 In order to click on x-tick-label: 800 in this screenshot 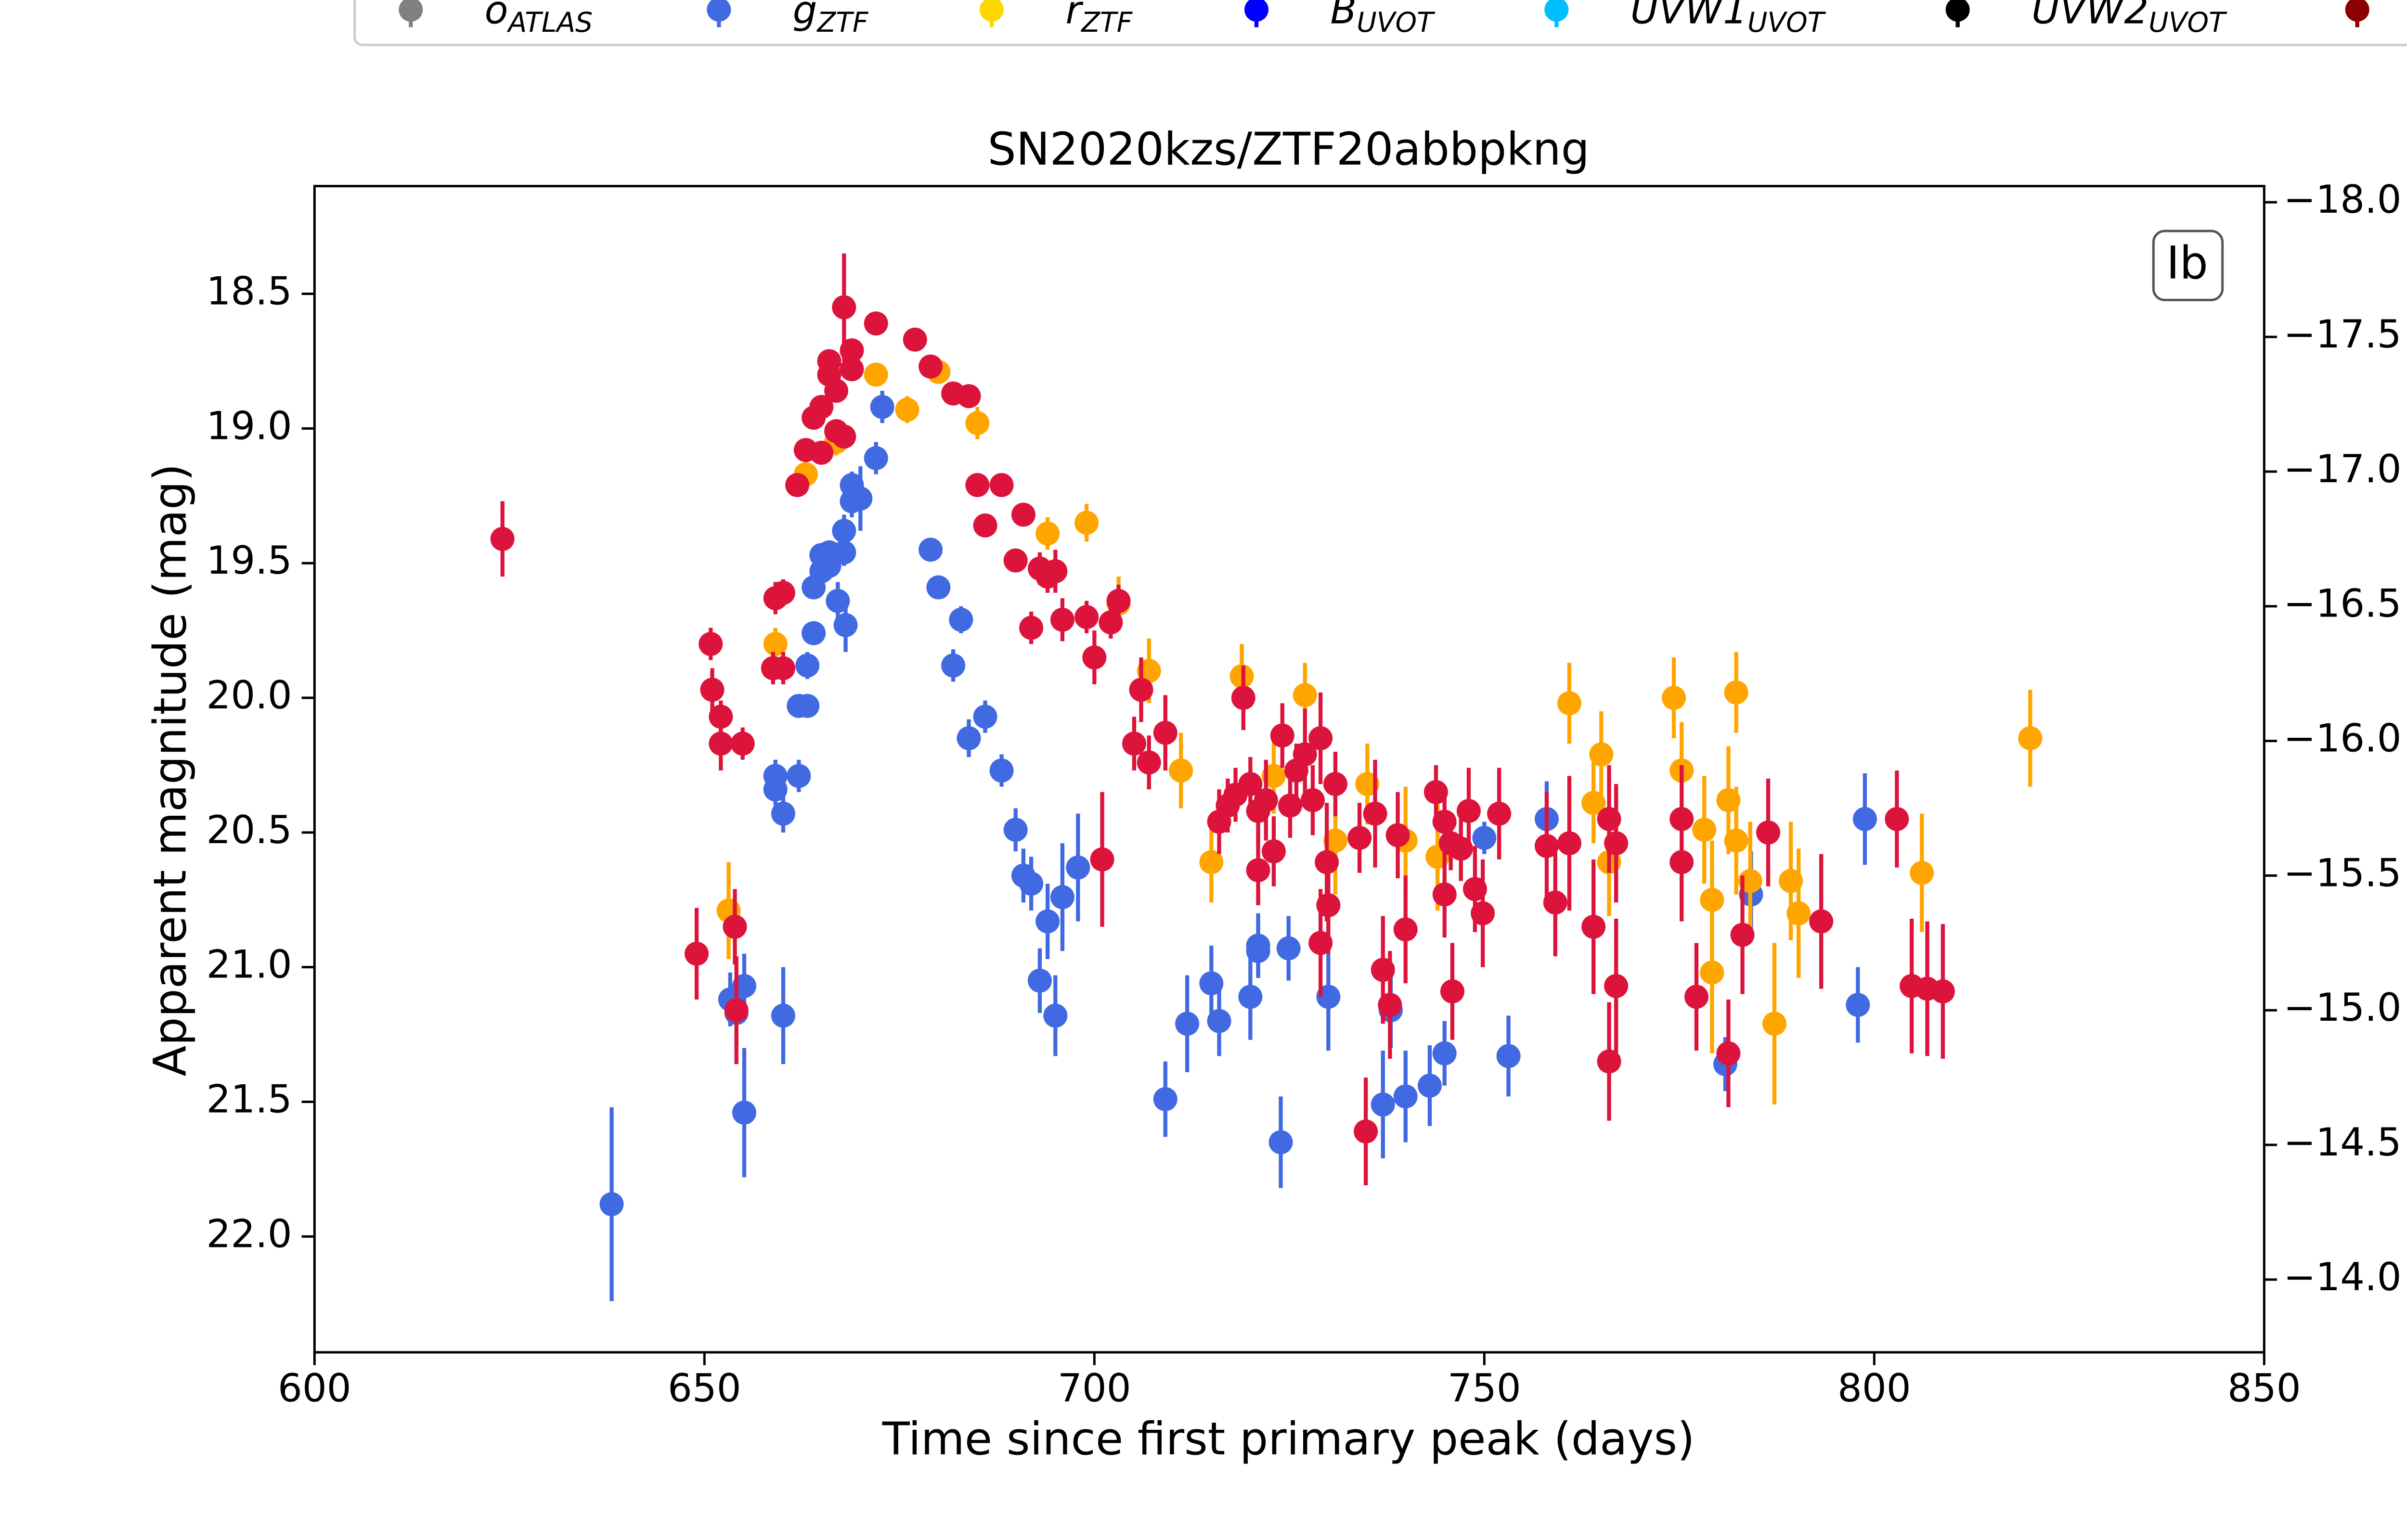, I will do `click(1874, 1388)`.